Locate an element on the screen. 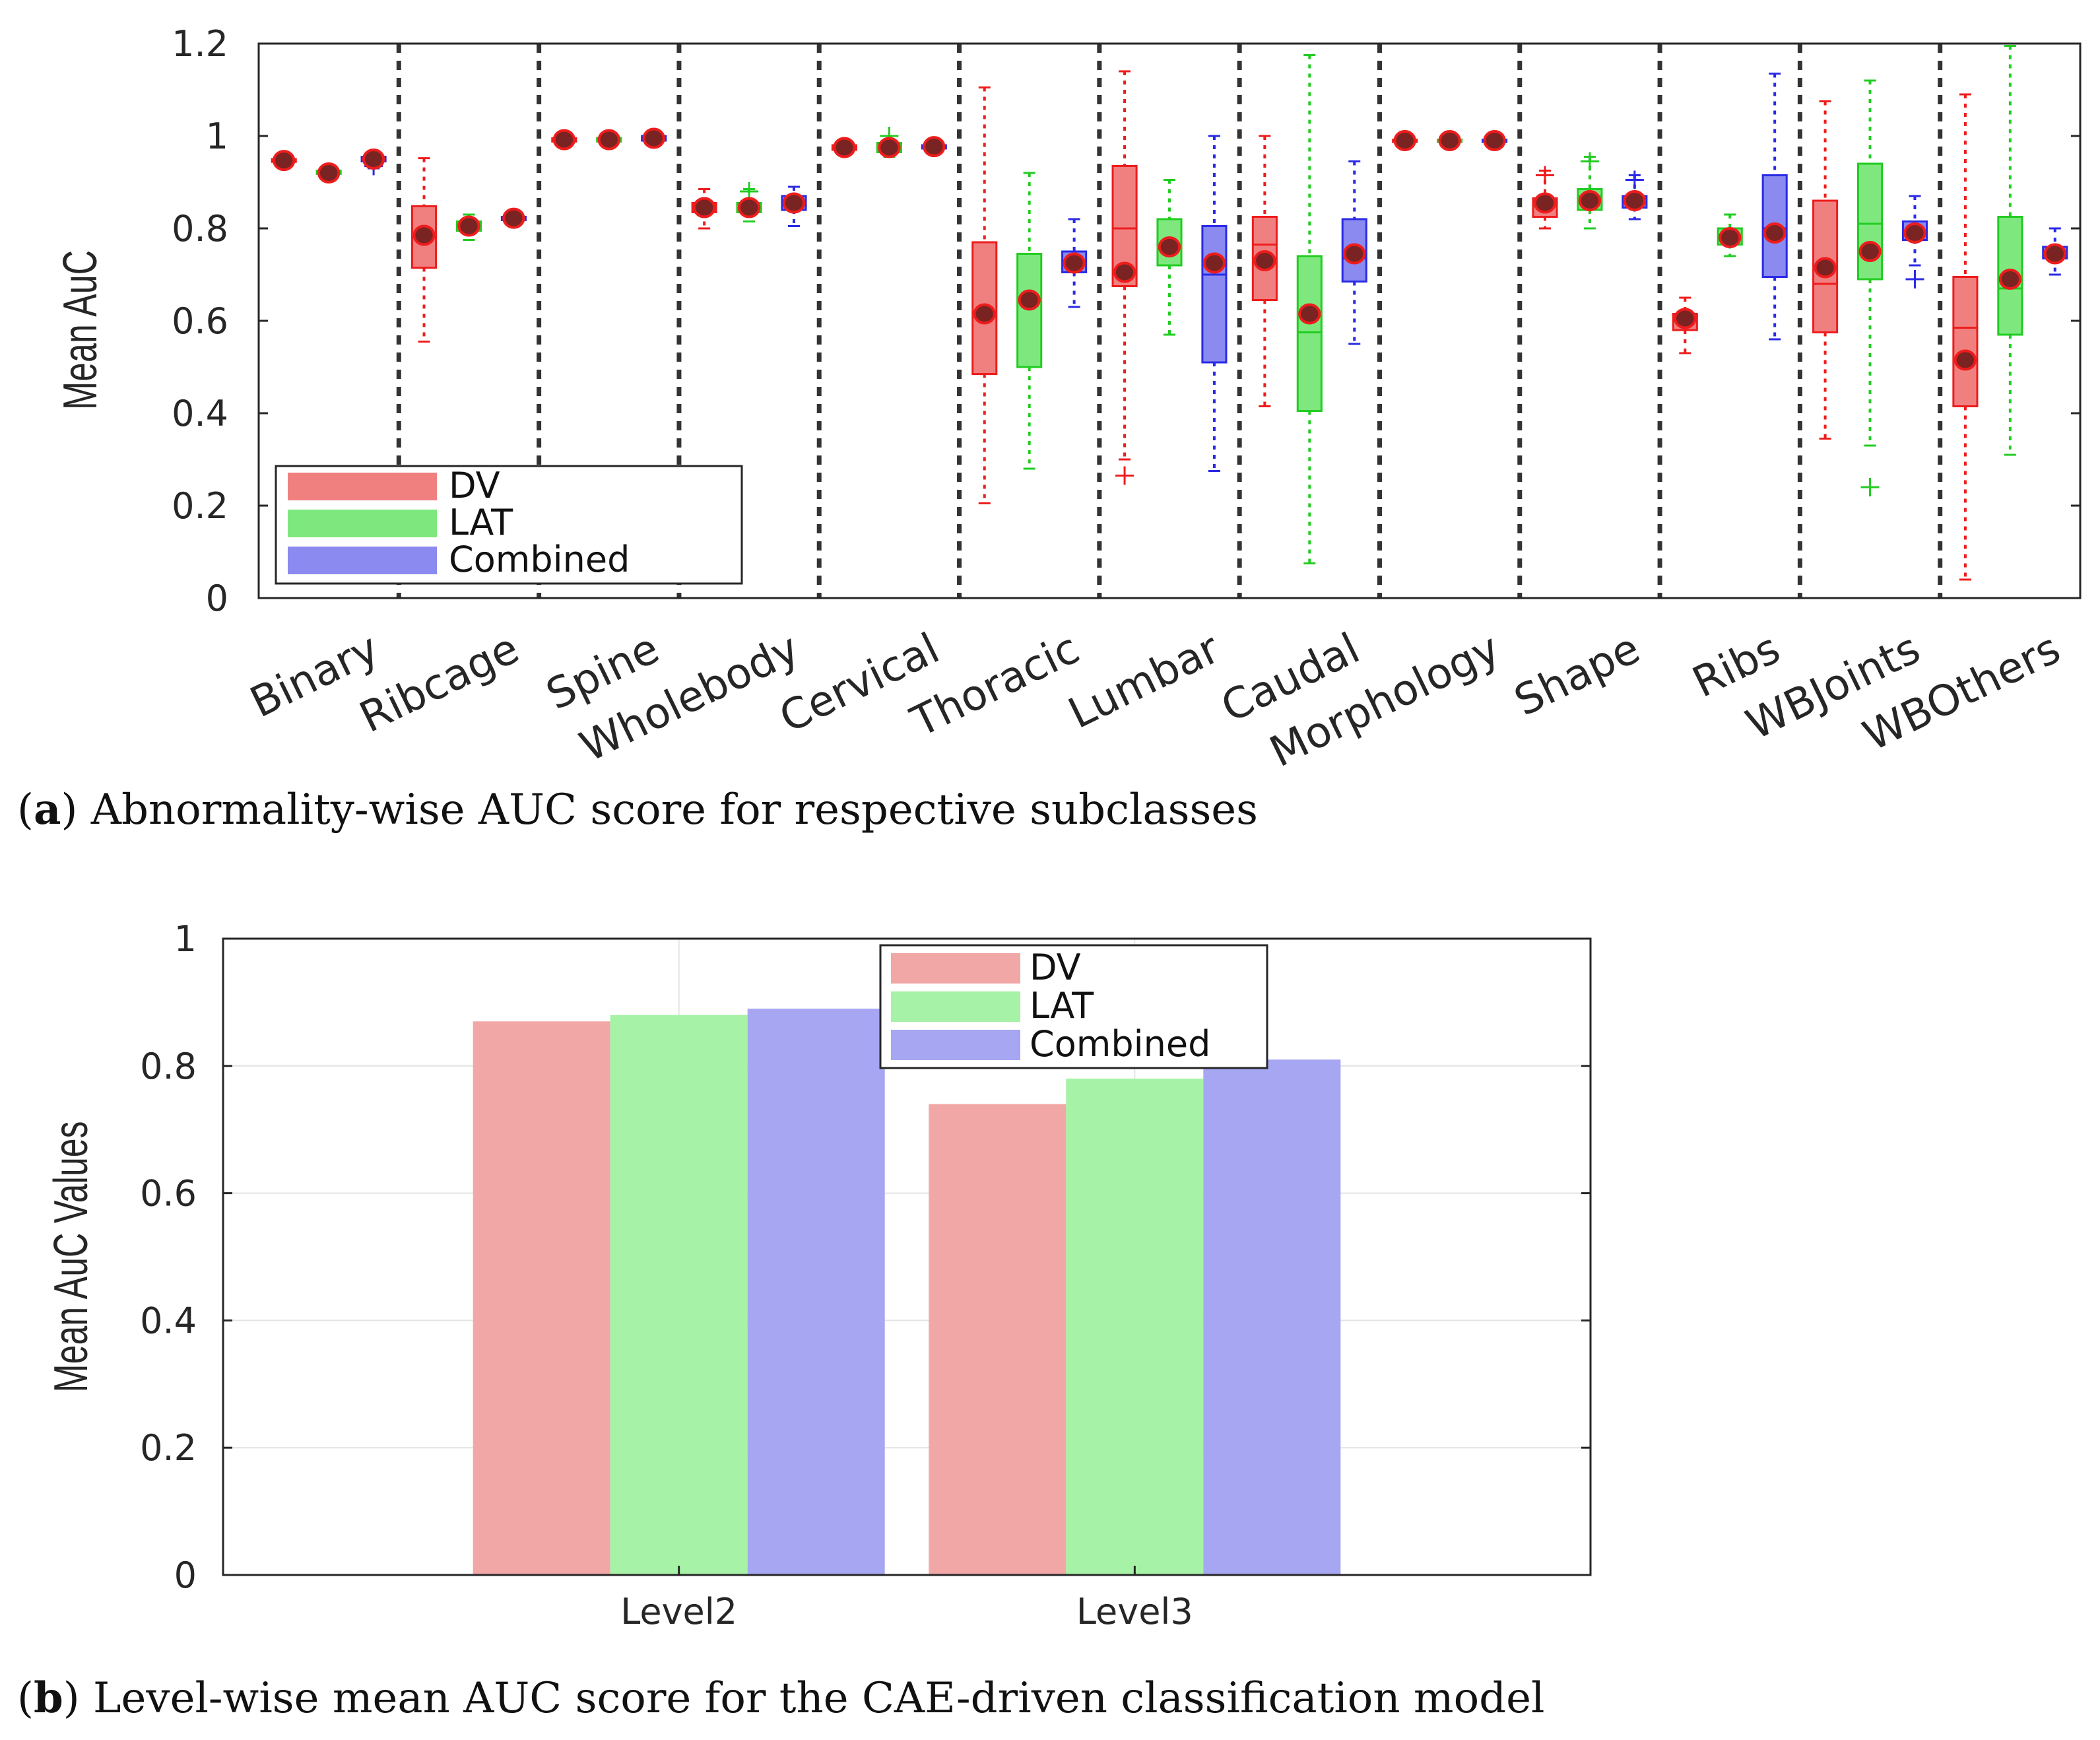 This screenshot has width=2100, height=1740. box-dv-shape is located at coordinates (1545, 198).